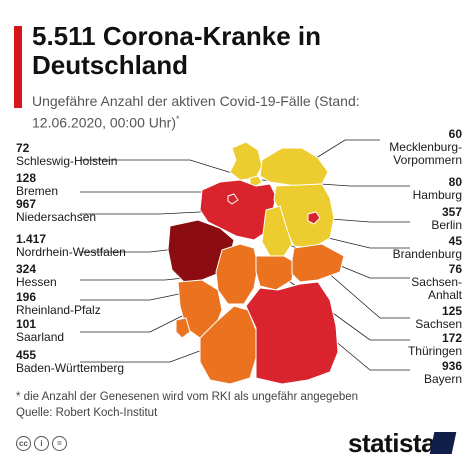 The image size is (474, 474). Describe the element at coordinates (37, 184) in the screenshot. I see `label-bremen: 128 Bremen` at that location.